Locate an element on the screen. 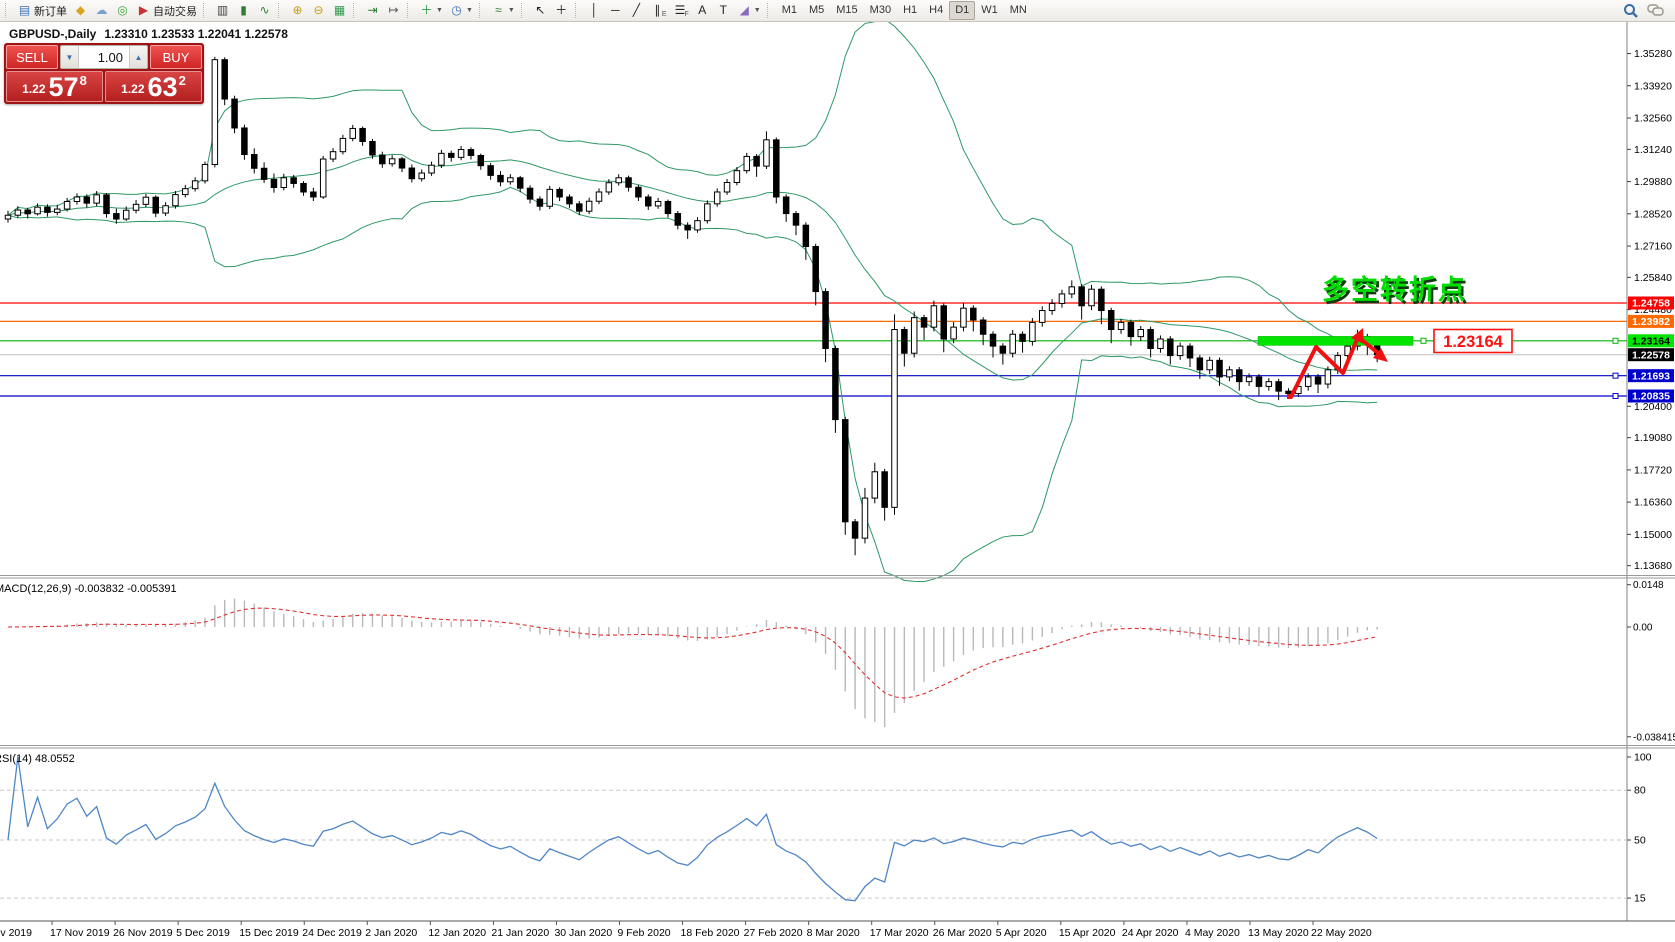 The width and height of the screenshot is (1675, 942). buy-button: BUY is located at coordinates (176, 57).